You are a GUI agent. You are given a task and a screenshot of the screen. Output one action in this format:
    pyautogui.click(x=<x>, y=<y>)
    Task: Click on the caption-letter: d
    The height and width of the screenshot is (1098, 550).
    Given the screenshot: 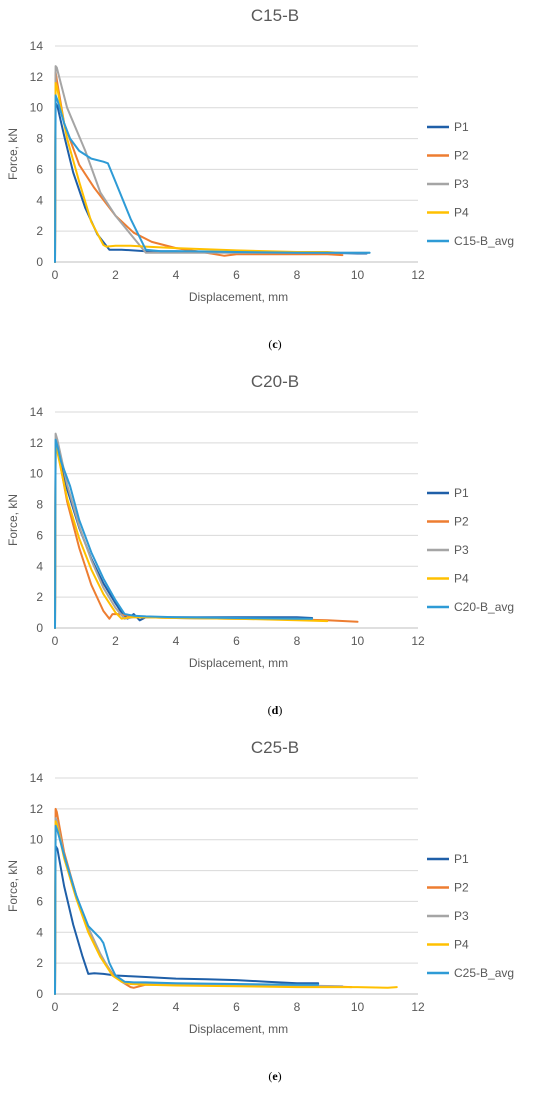 What is the action you would take?
    pyautogui.click(x=275, y=710)
    